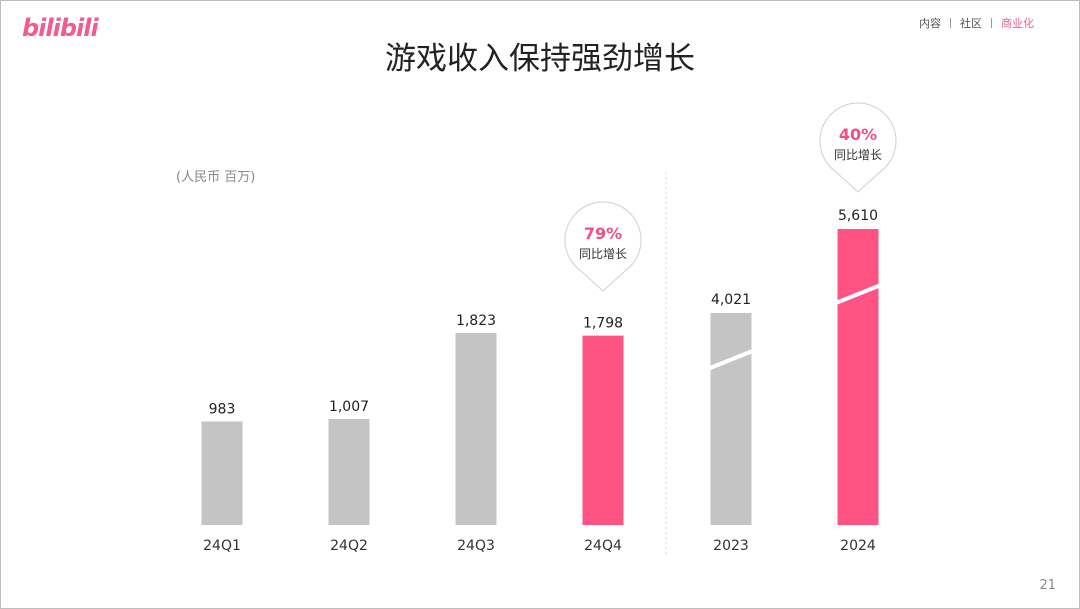 This screenshot has width=1080, height=609. I want to click on tick-label-24q4: 24Q4, so click(603, 546).